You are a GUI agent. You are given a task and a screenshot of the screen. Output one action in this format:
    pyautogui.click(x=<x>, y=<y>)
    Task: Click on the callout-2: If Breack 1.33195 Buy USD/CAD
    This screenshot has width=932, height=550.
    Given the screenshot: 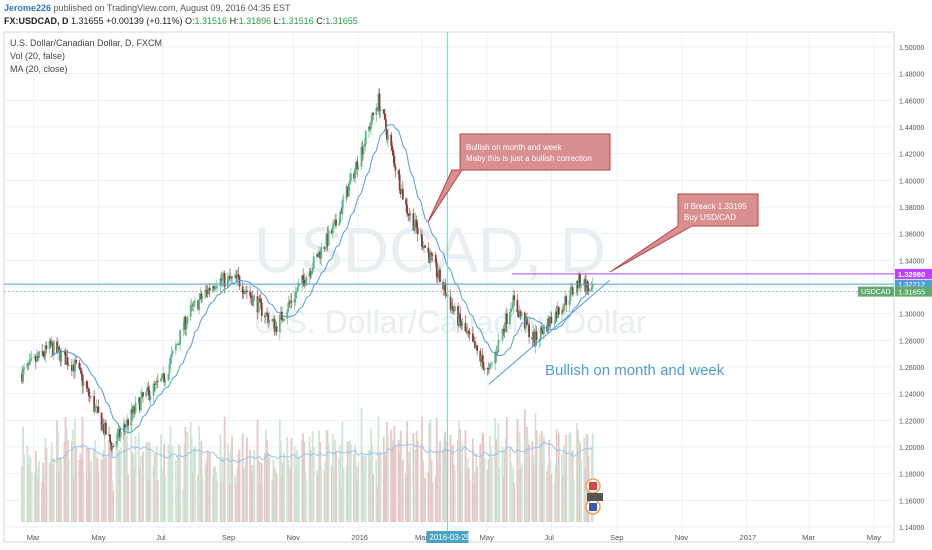 What is the action you would take?
    pyautogui.click(x=684, y=233)
    